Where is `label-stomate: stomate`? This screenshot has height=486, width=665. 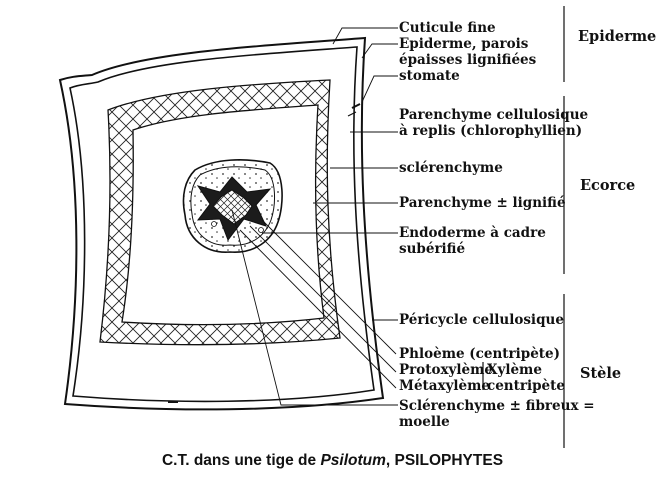
label-stomate: stomate is located at coordinates (429, 76).